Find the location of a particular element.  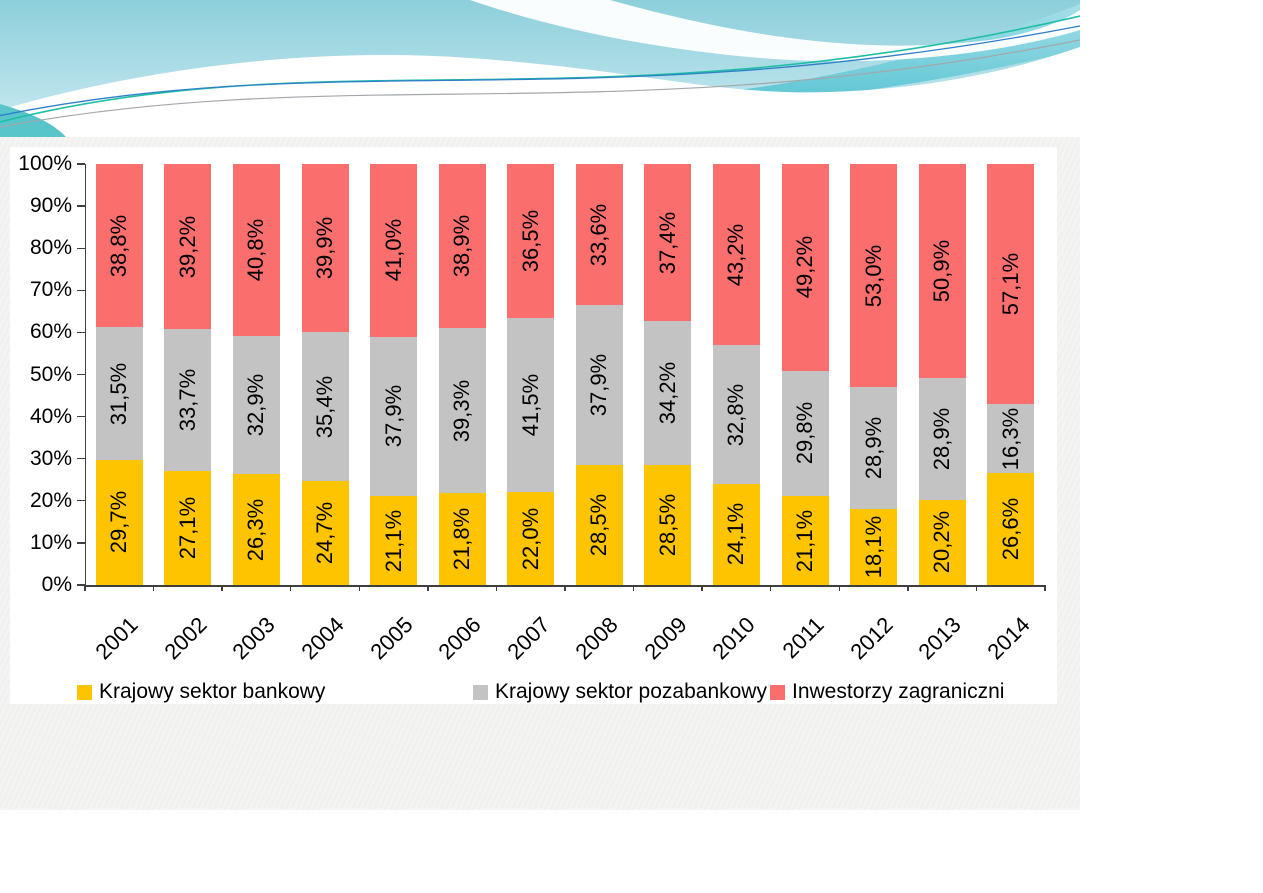

bar-segment-pozabankowy: 35,4% is located at coordinates (325, 406).